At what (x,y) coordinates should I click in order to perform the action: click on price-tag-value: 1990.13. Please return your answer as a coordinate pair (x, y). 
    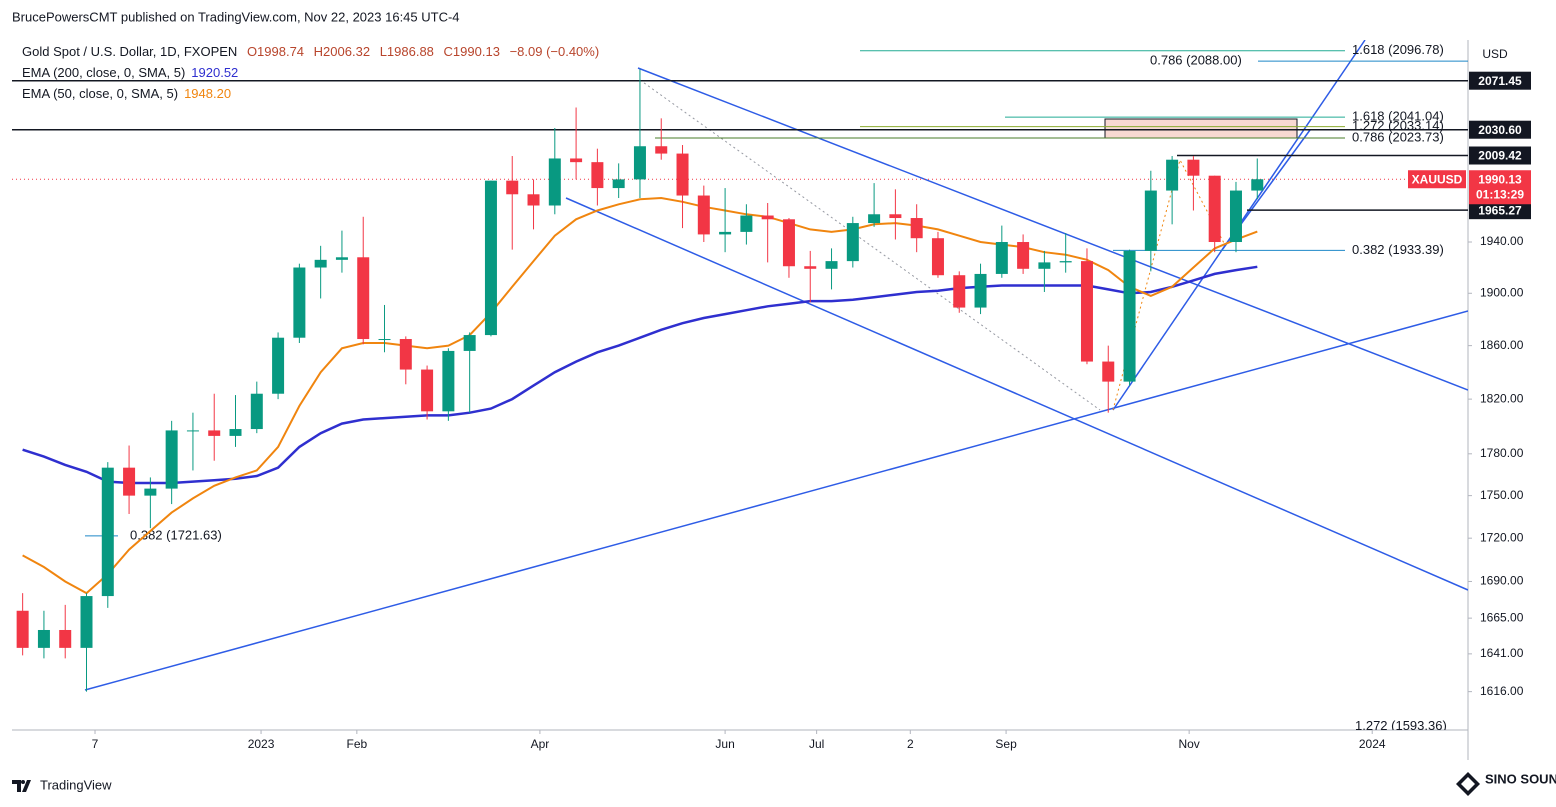
    Looking at the image, I should click on (1500, 179).